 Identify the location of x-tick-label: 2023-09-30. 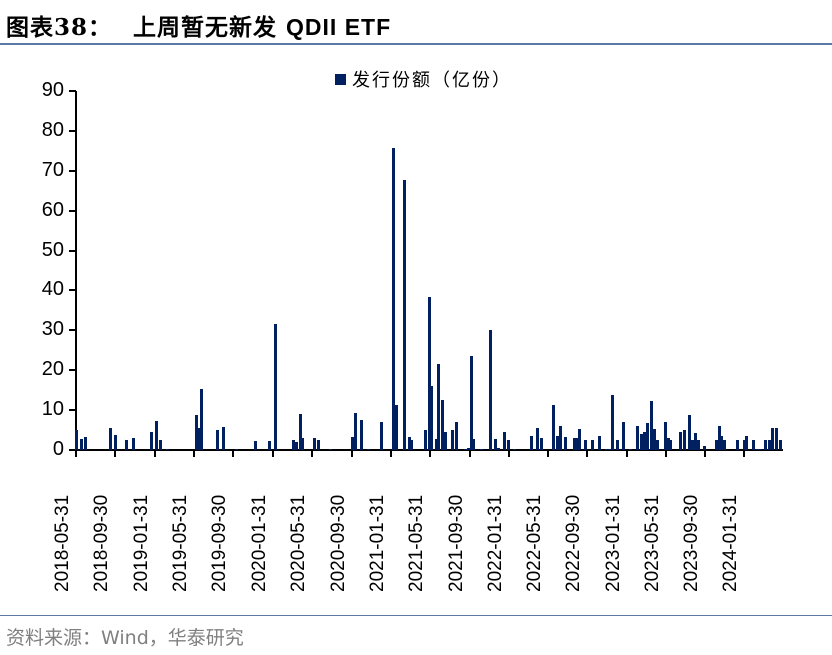
(693, 527).